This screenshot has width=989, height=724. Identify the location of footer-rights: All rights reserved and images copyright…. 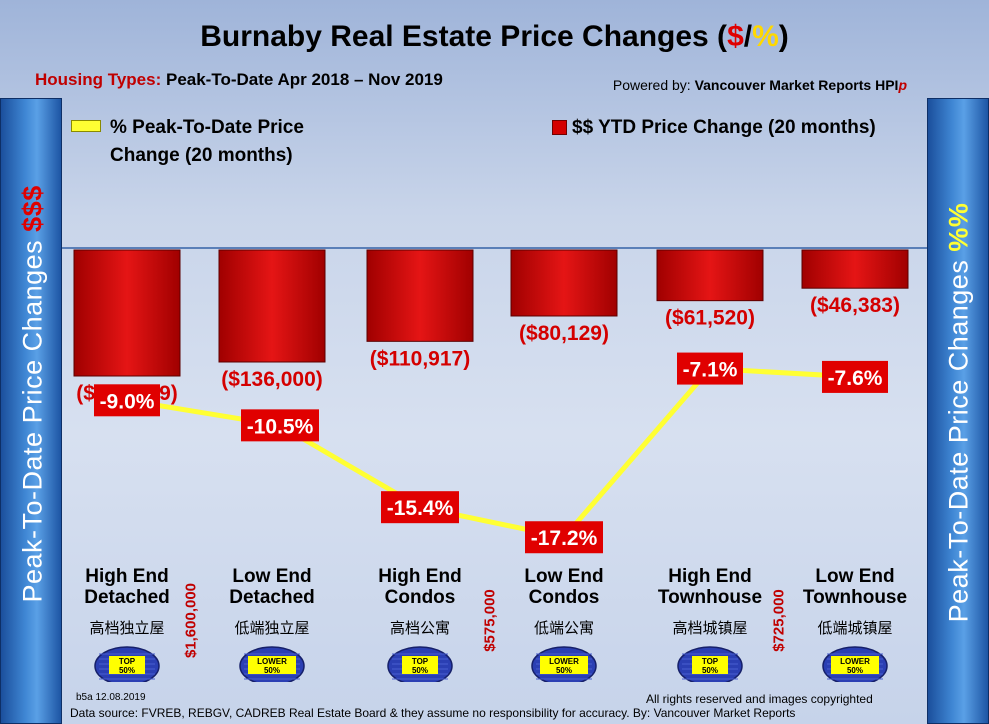
(759, 699).